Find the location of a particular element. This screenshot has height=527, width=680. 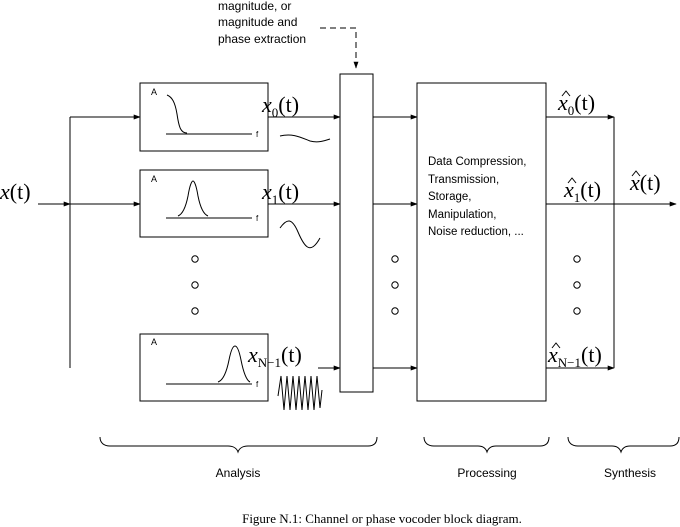

annotation-dashed-arrow is located at coordinates (339, 48).